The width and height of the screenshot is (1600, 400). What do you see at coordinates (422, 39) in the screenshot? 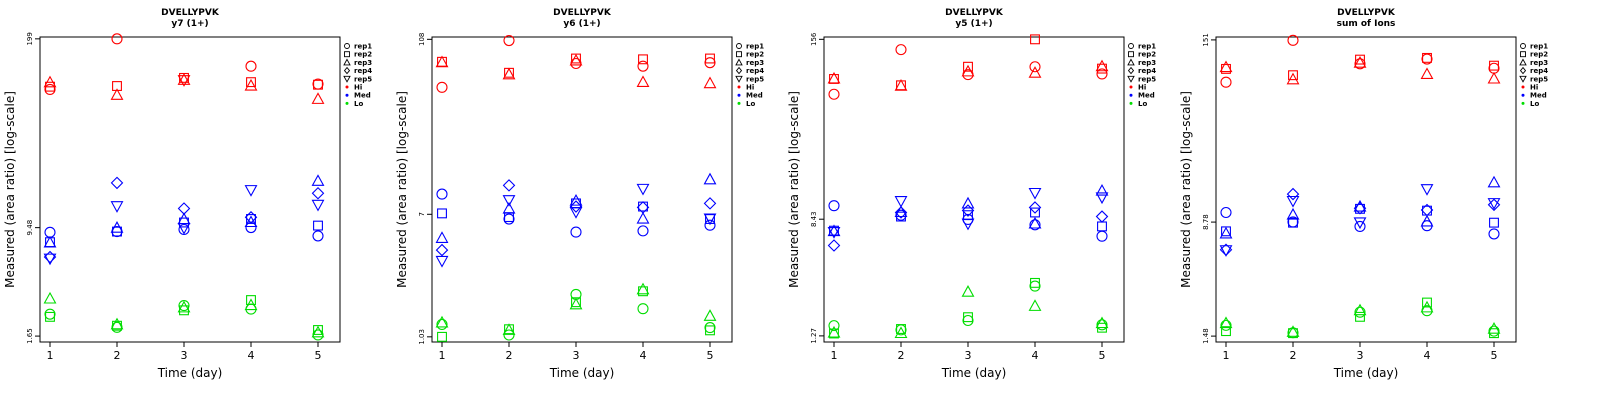
I see `y-tick-label: 108` at bounding box center [422, 39].